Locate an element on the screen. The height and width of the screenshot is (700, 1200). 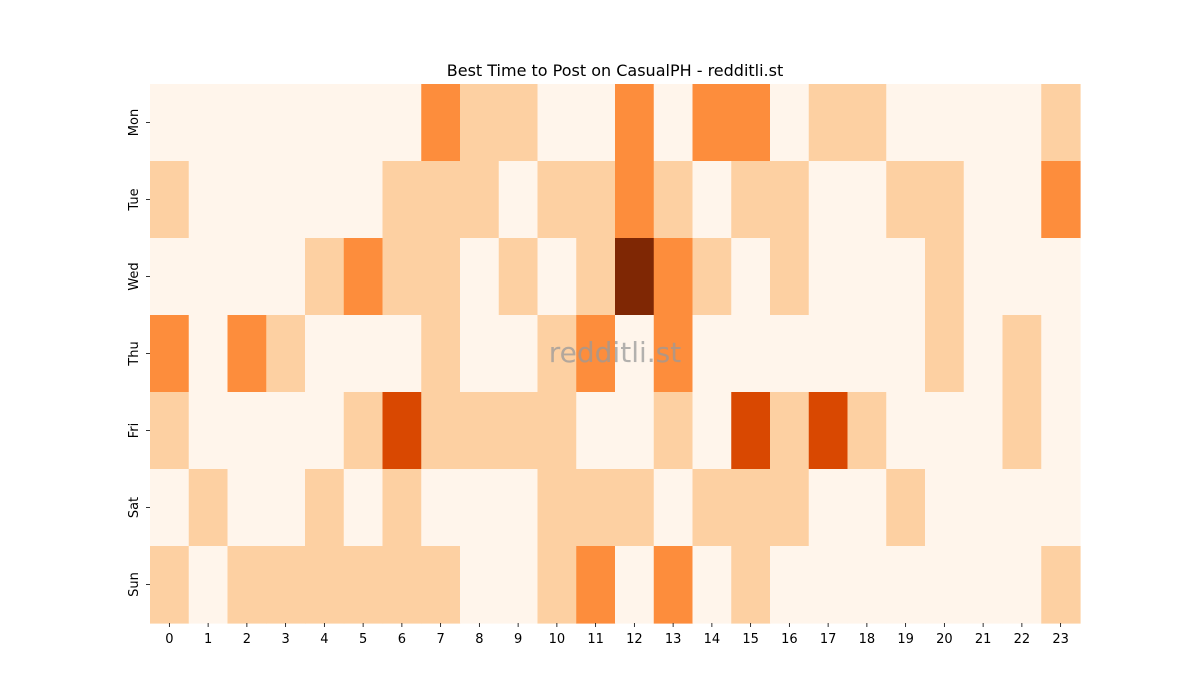
x-tick-label: 0 is located at coordinates (169, 639).